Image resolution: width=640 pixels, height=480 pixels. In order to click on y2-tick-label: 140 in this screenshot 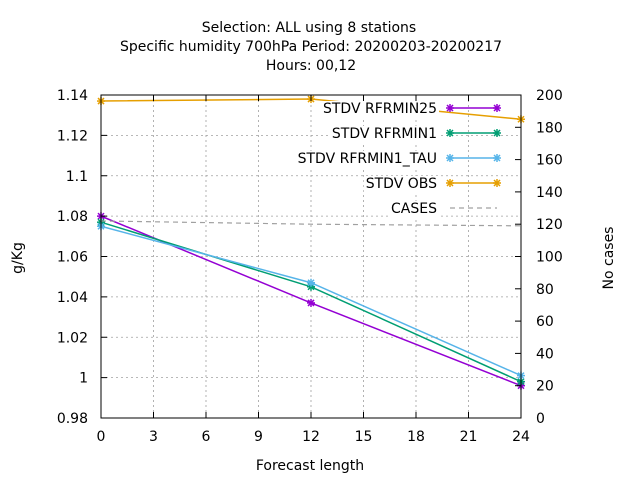, I will do `click(549, 193)`.